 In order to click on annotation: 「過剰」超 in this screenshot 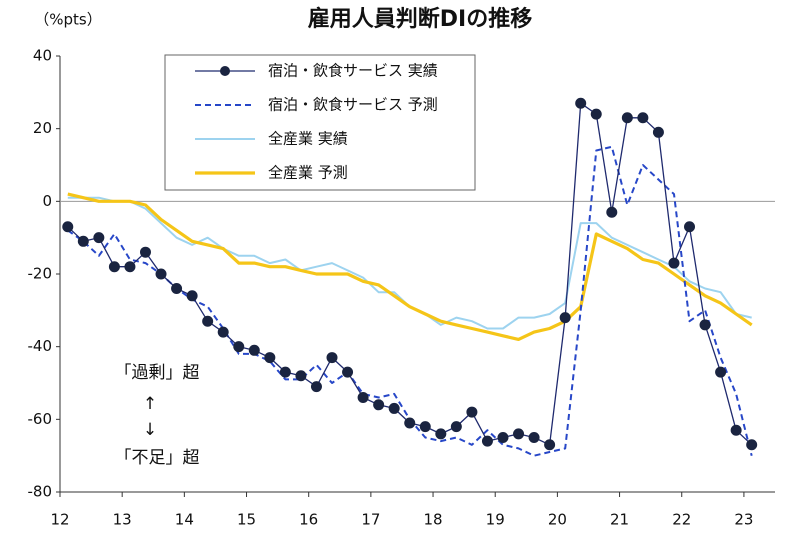, I will do `click(157, 373)`.